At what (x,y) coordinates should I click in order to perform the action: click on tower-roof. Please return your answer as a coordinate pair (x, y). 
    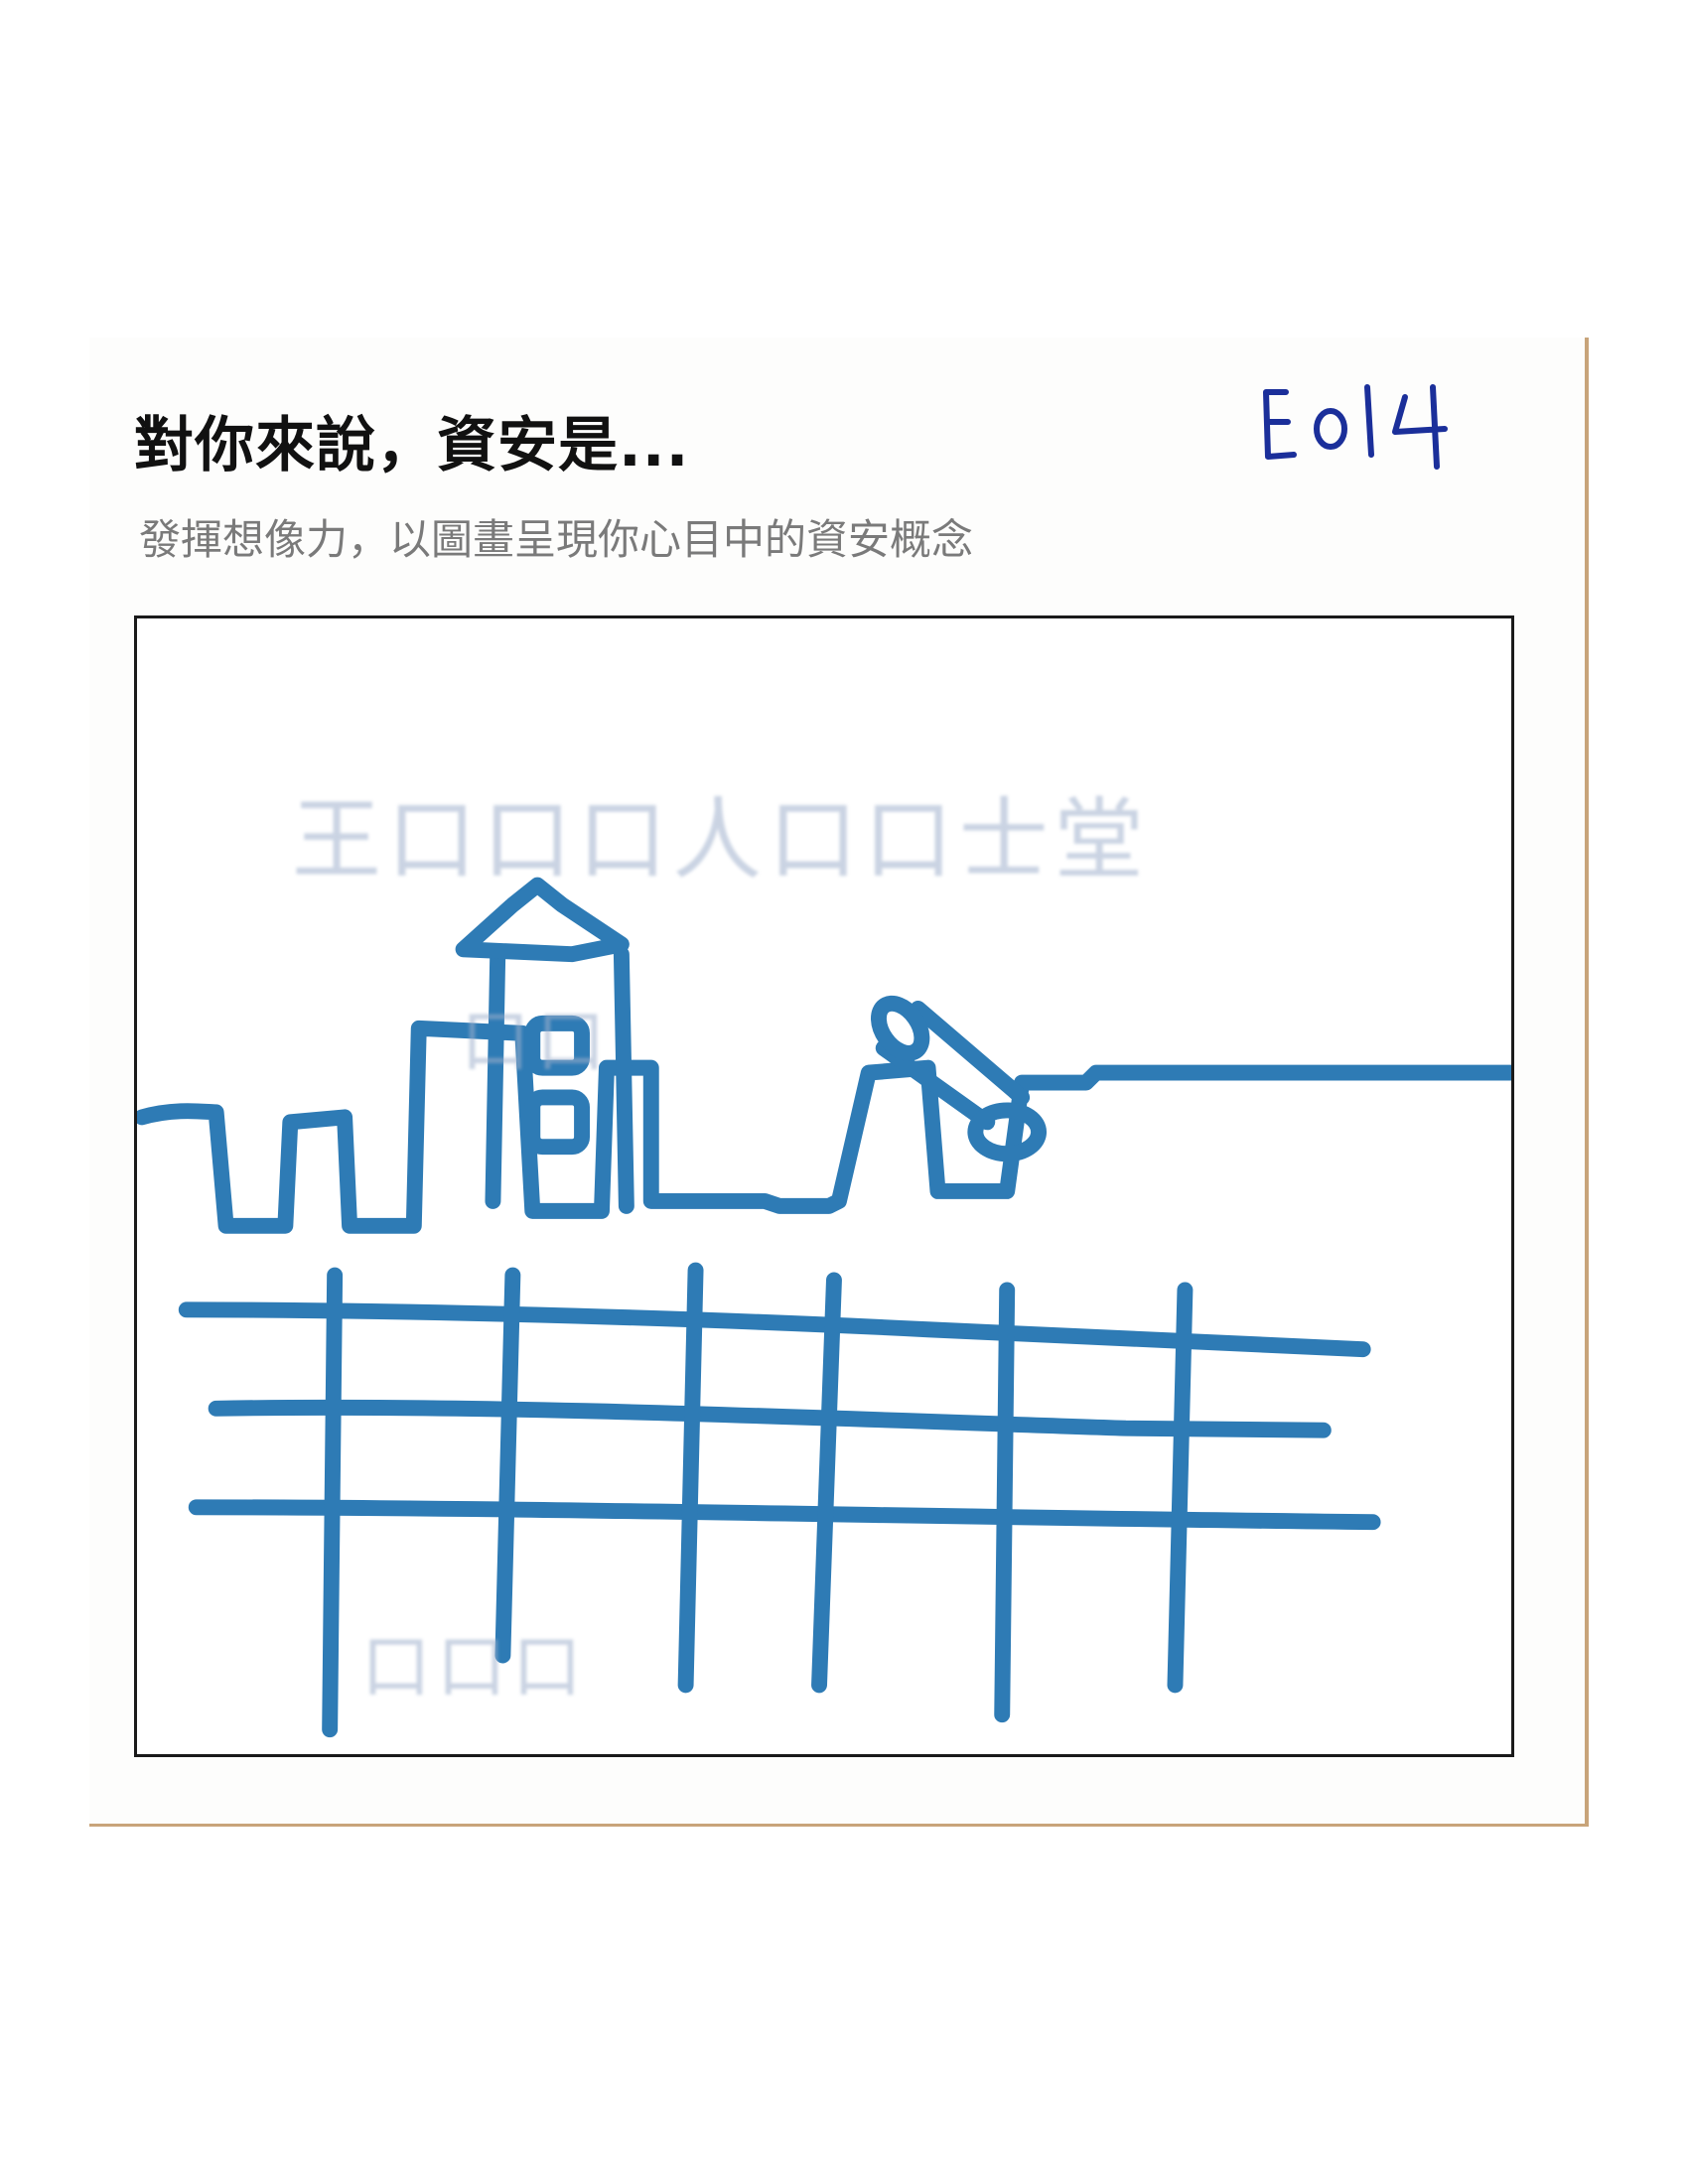
    Looking at the image, I should click on (542, 920).